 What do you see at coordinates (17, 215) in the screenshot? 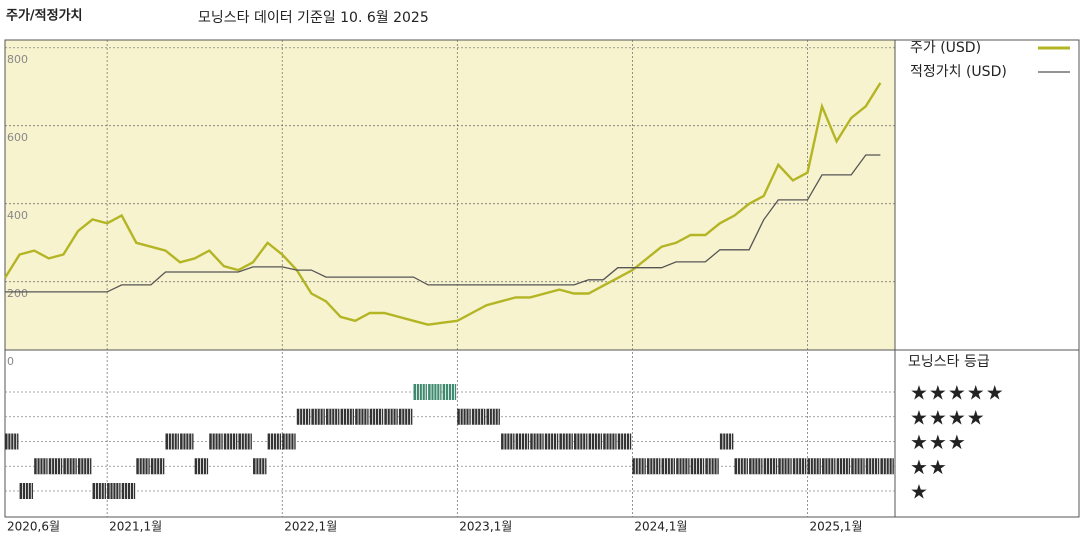
I see `y-tick-label: 400` at bounding box center [17, 215].